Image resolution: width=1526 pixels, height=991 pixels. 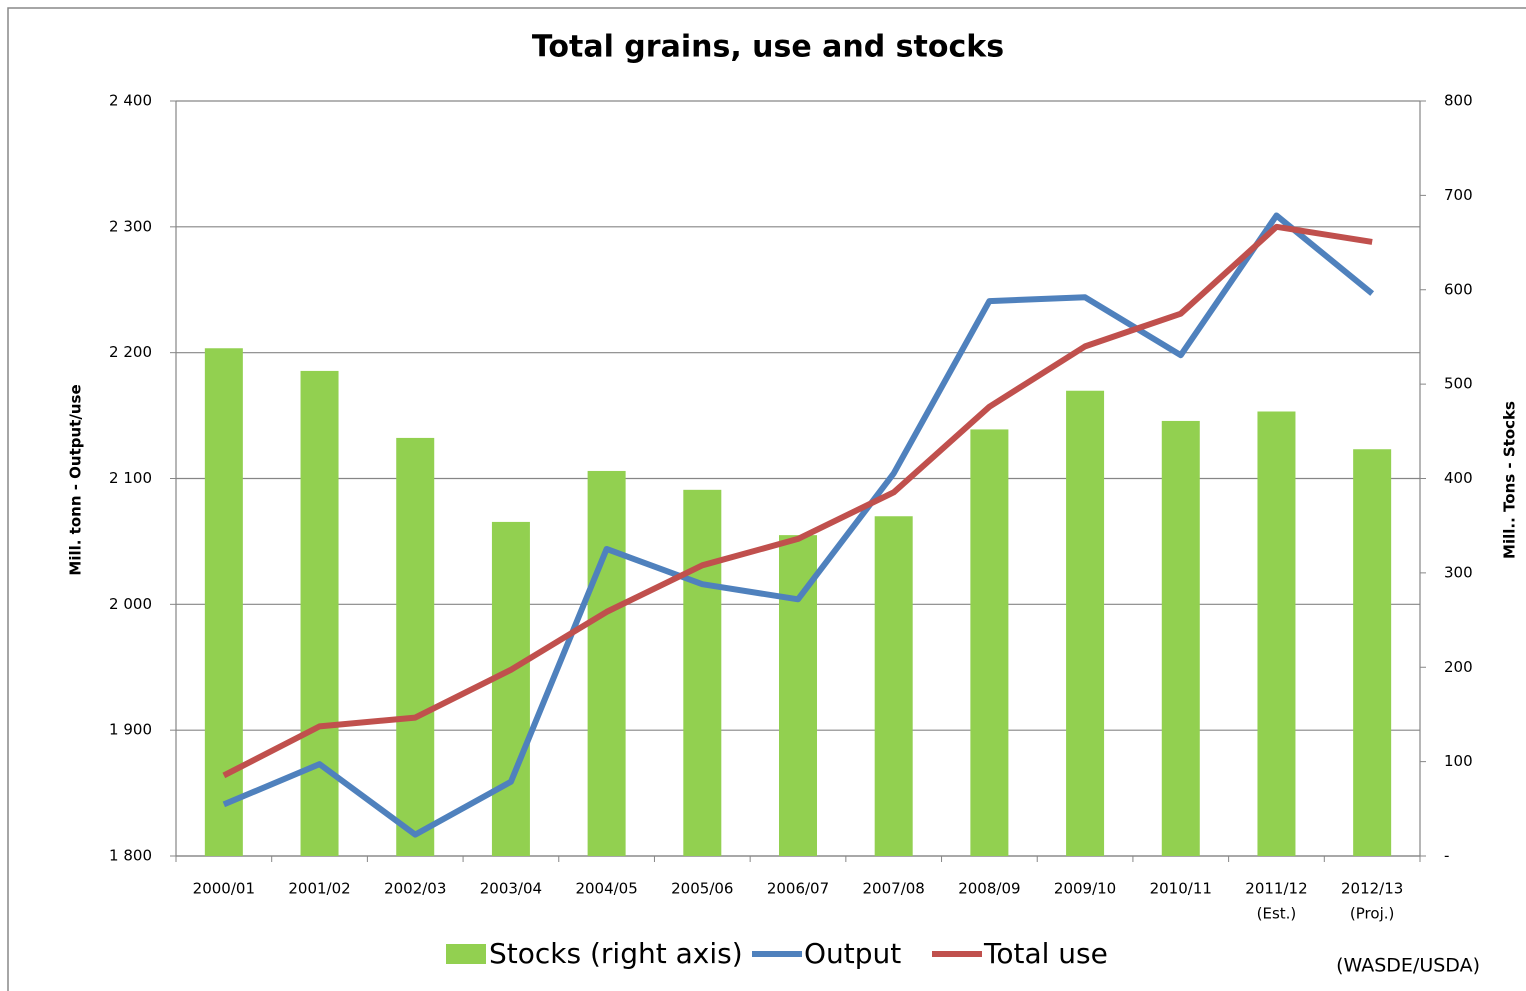 What do you see at coordinates (616, 953) in the screenshot?
I see `legend-label: Stocks (right axis)` at bounding box center [616, 953].